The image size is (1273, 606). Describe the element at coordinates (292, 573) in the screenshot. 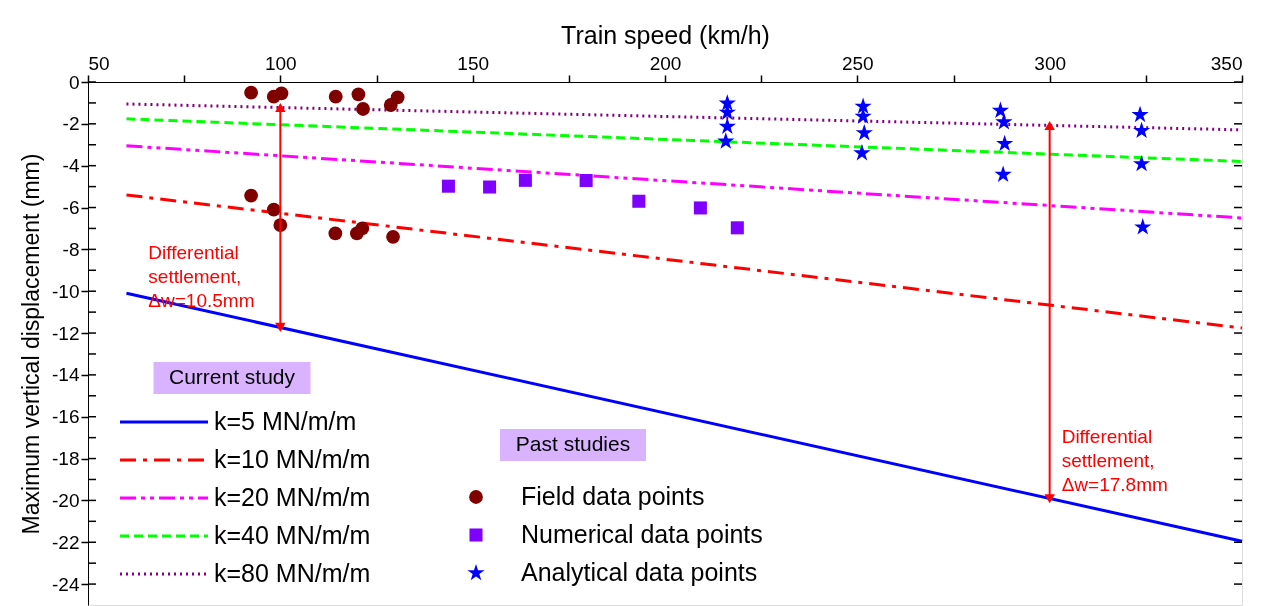

I see `legend-label: k=80 MN/m/m` at that location.